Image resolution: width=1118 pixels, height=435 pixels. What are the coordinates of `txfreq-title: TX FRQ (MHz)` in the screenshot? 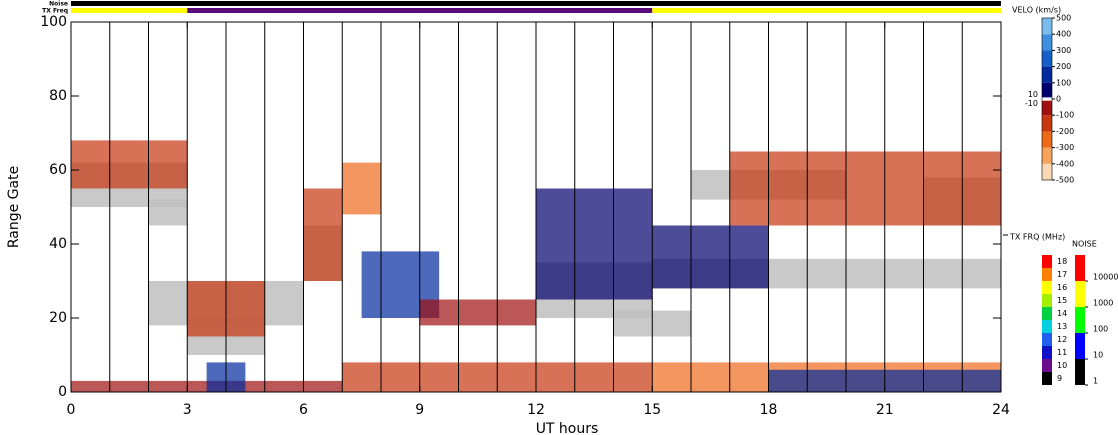 It's located at (1037, 237).